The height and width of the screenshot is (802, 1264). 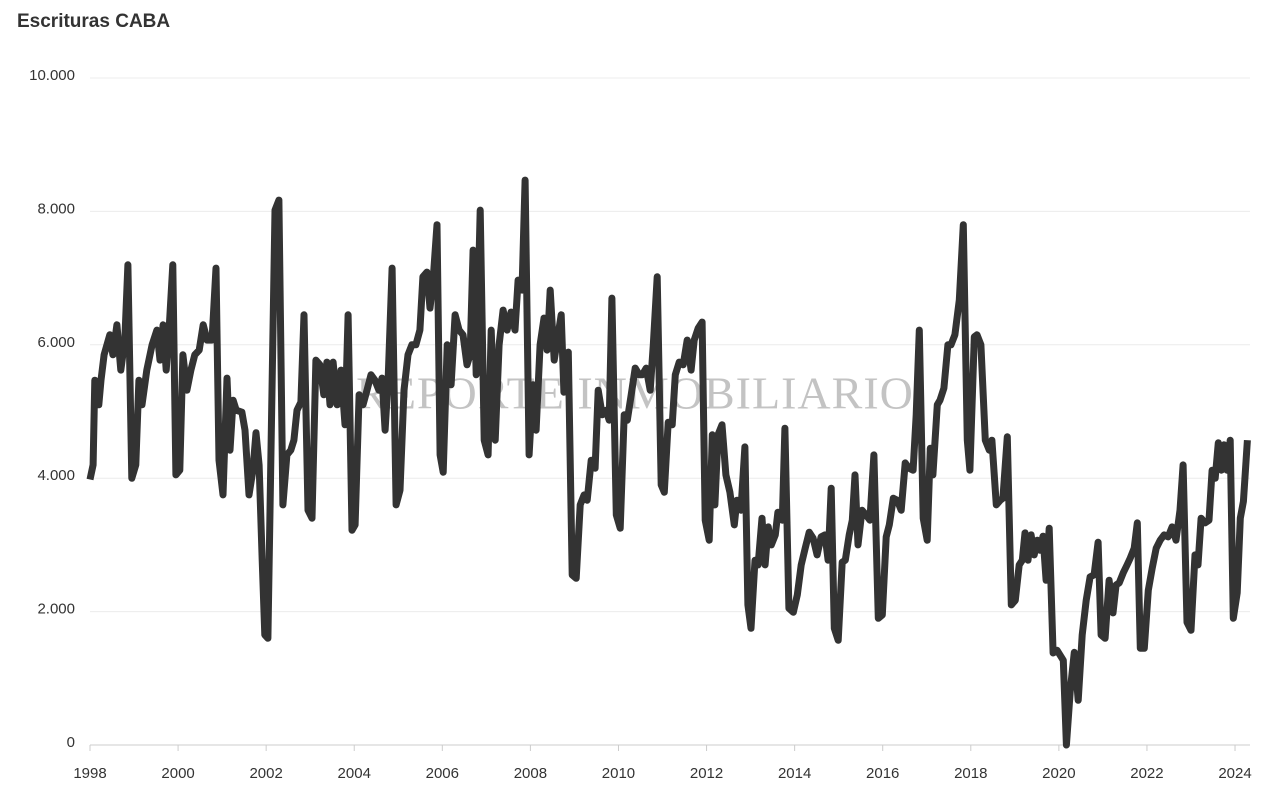 What do you see at coordinates (93, 21) in the screenshot?
I see `chart-title: Escrituras CABA` at bounding box center [93, 21].